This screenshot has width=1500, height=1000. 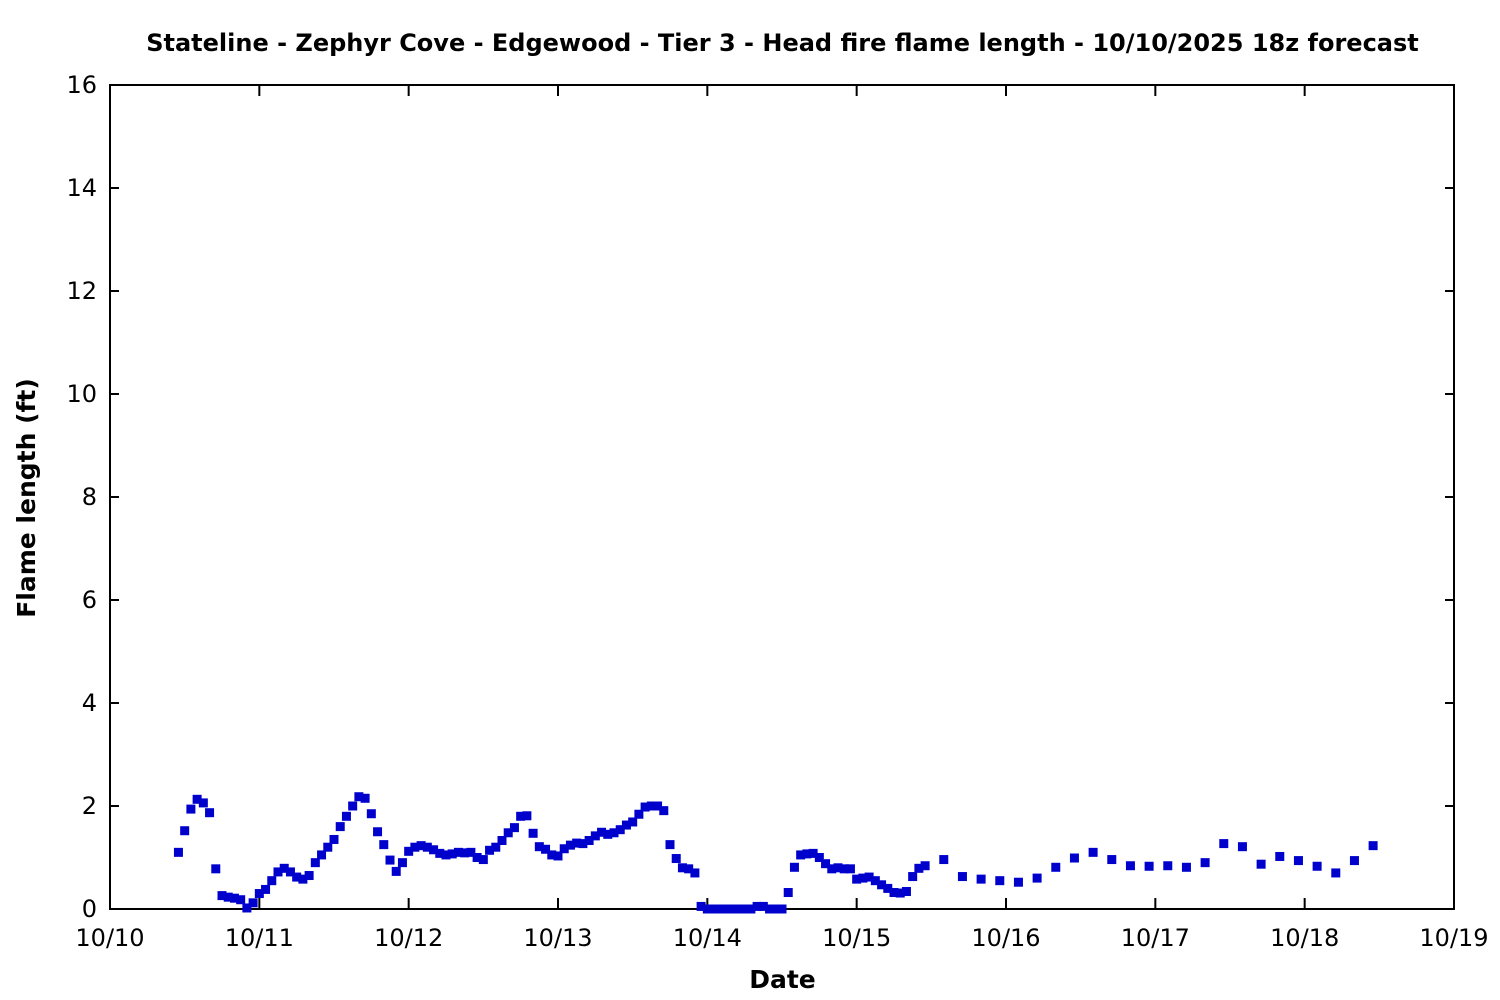 I want to click on x-tick-label: 10/10, so click(x=110, y=938).